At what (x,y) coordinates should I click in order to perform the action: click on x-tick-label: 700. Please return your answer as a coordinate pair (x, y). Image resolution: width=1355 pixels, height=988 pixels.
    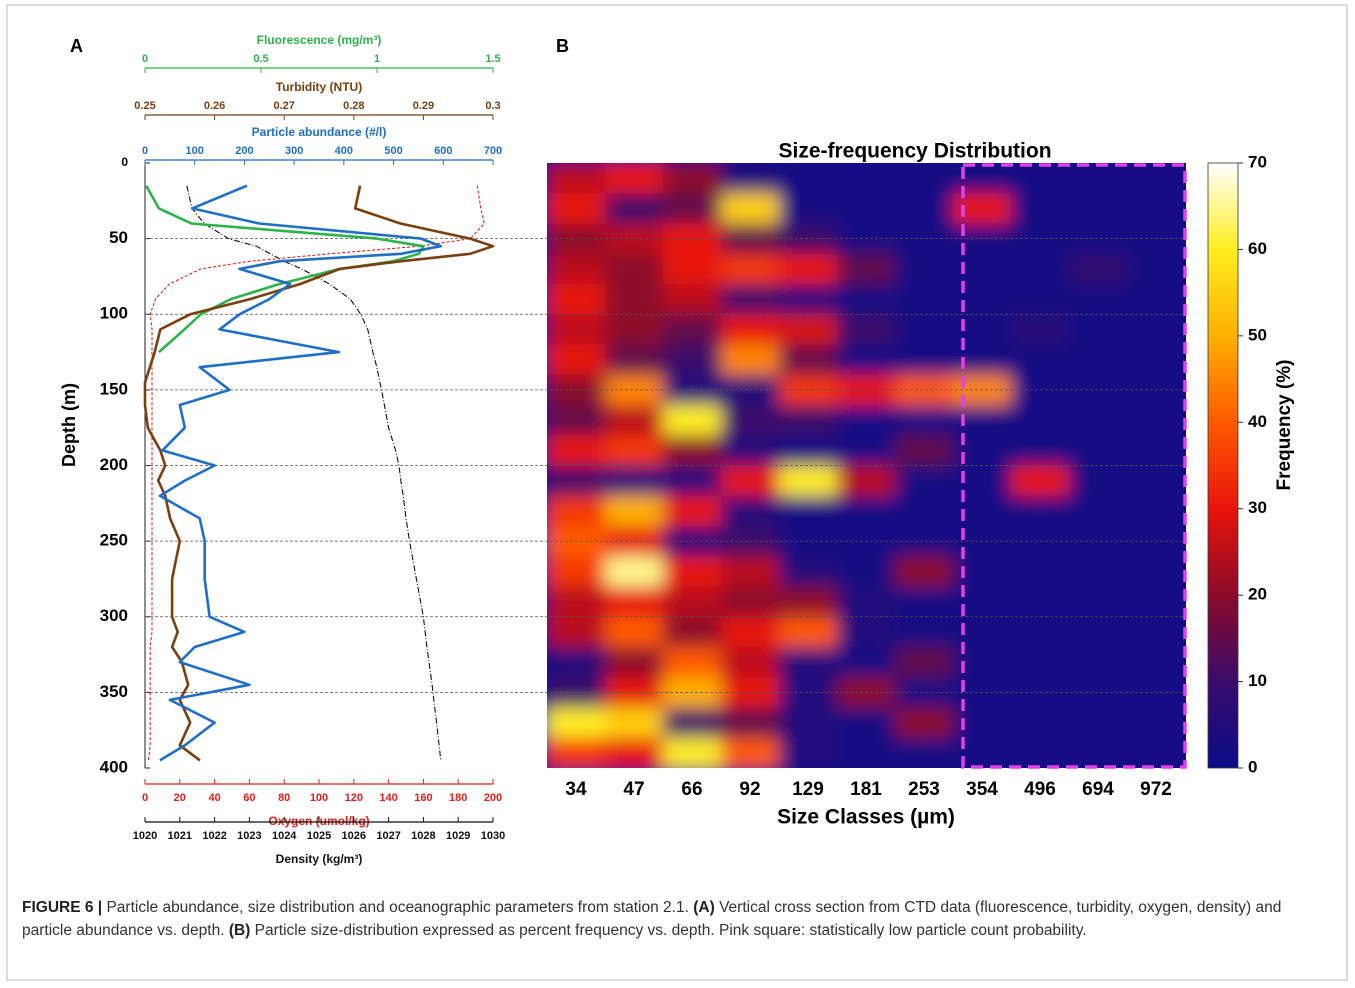
    Looking at the image, I should click on (493, 151).